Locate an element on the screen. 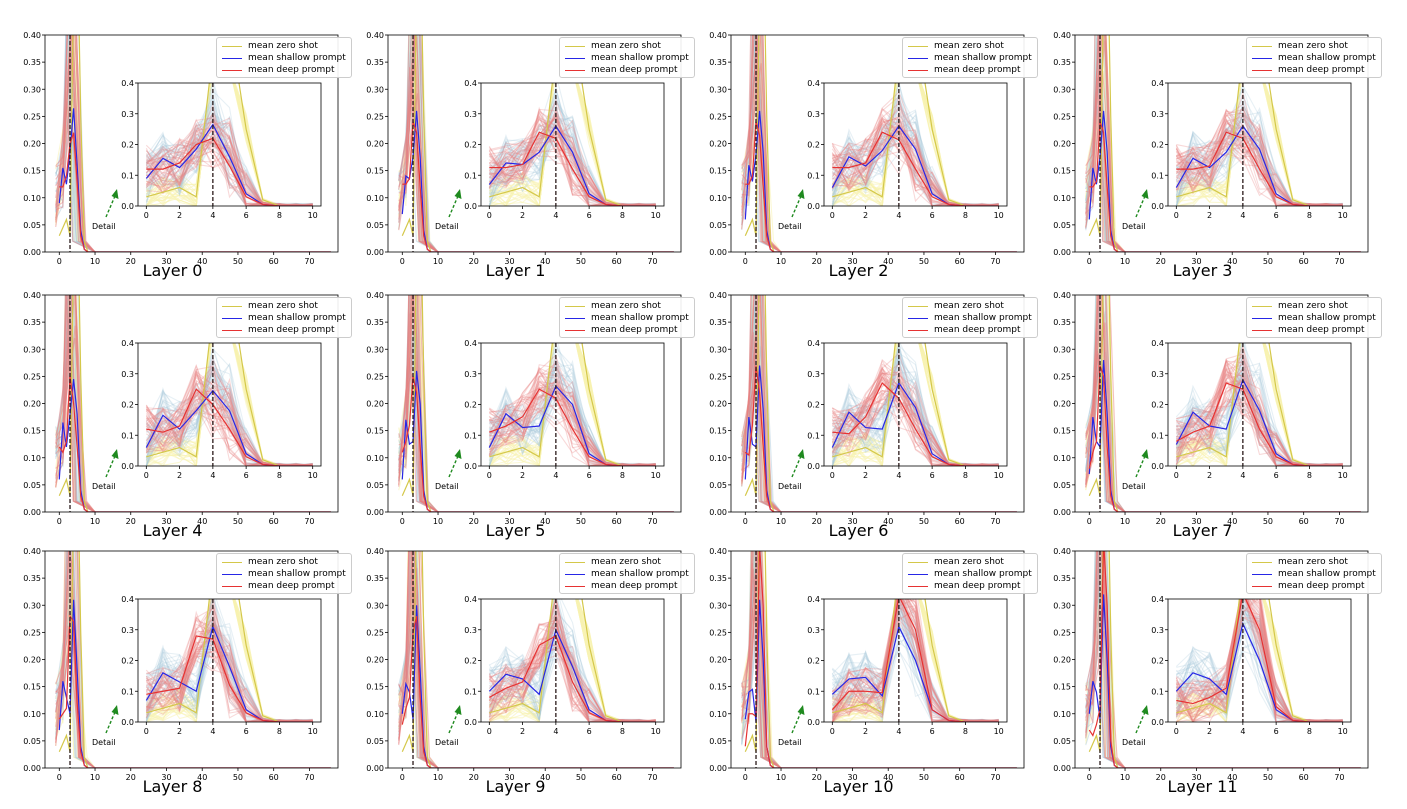 The width and height of the screenshot is (1407, 809). main-trace is located at coordinates (193, 659).